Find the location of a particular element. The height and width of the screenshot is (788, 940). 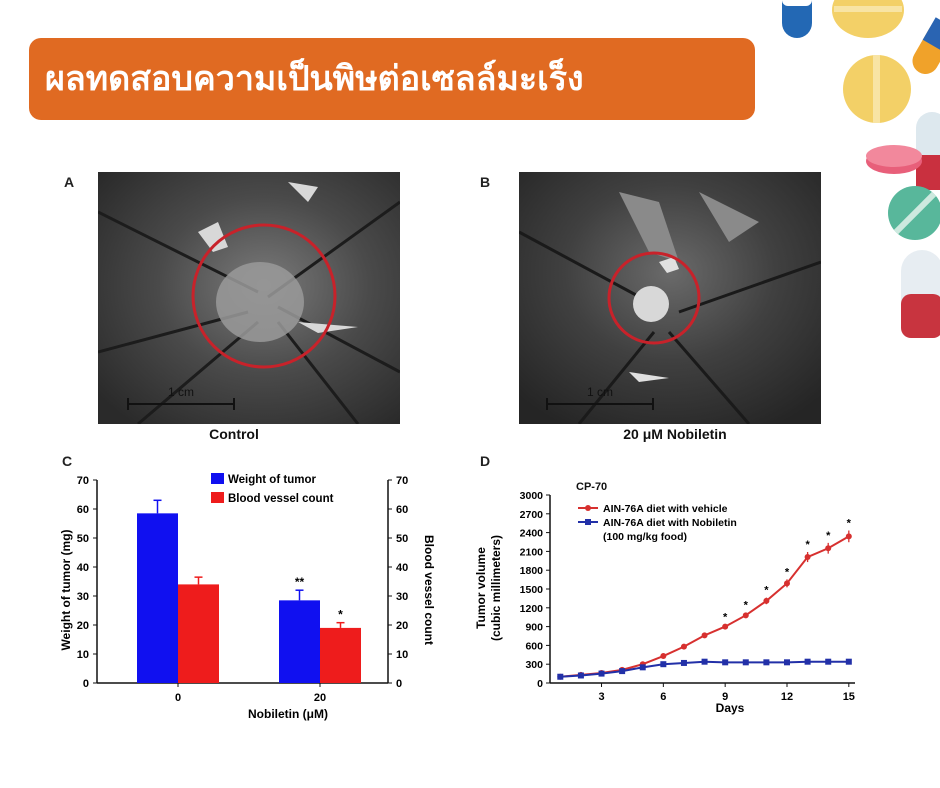

y-tick-label: 1500 is located at coordinates (532, 590).